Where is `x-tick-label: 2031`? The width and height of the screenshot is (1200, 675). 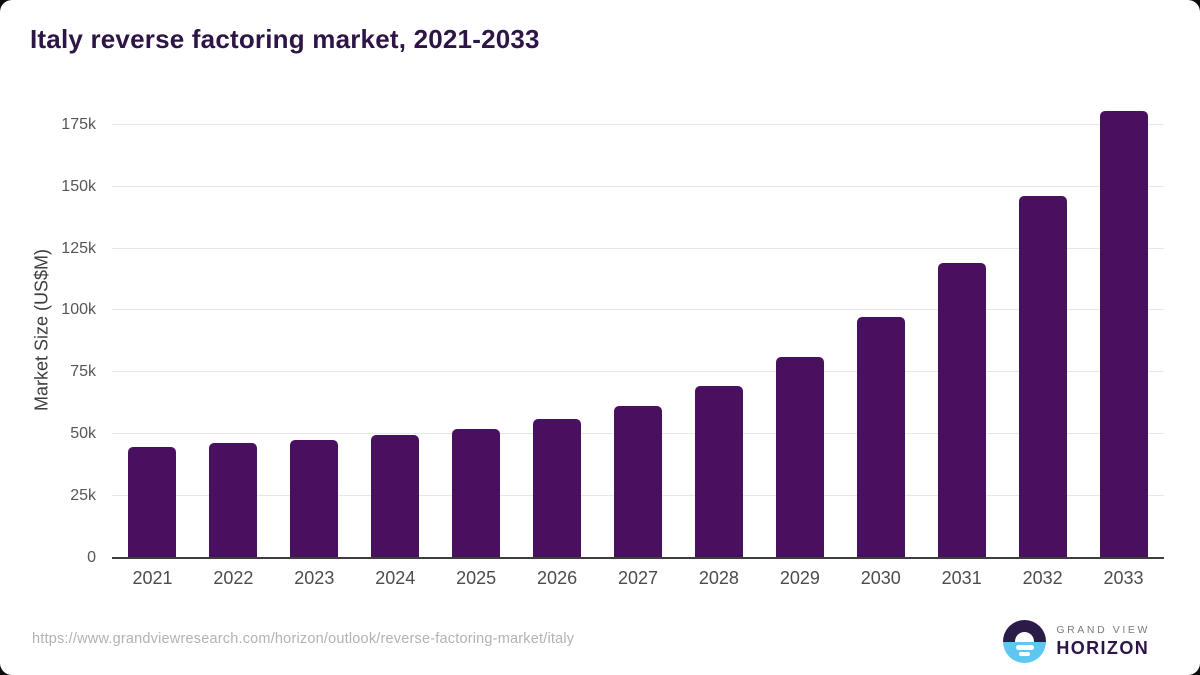 x-tick-label: 2031 is located at coordinates (961, 578).